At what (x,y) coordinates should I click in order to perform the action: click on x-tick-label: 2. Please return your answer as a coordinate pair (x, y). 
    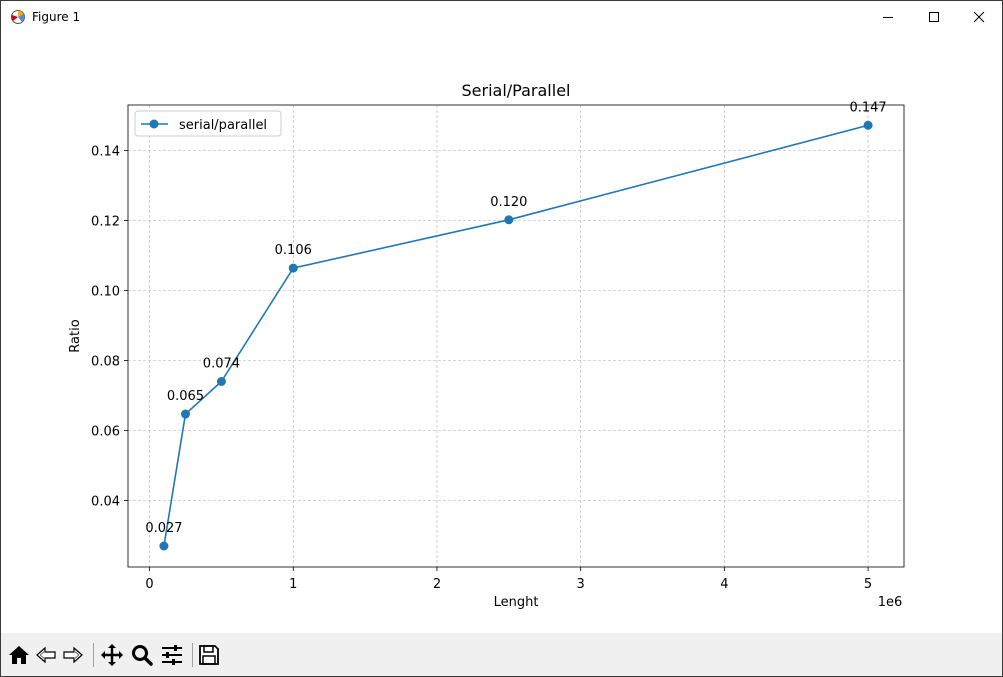
    Looking at the image, I should click on (437, 584).